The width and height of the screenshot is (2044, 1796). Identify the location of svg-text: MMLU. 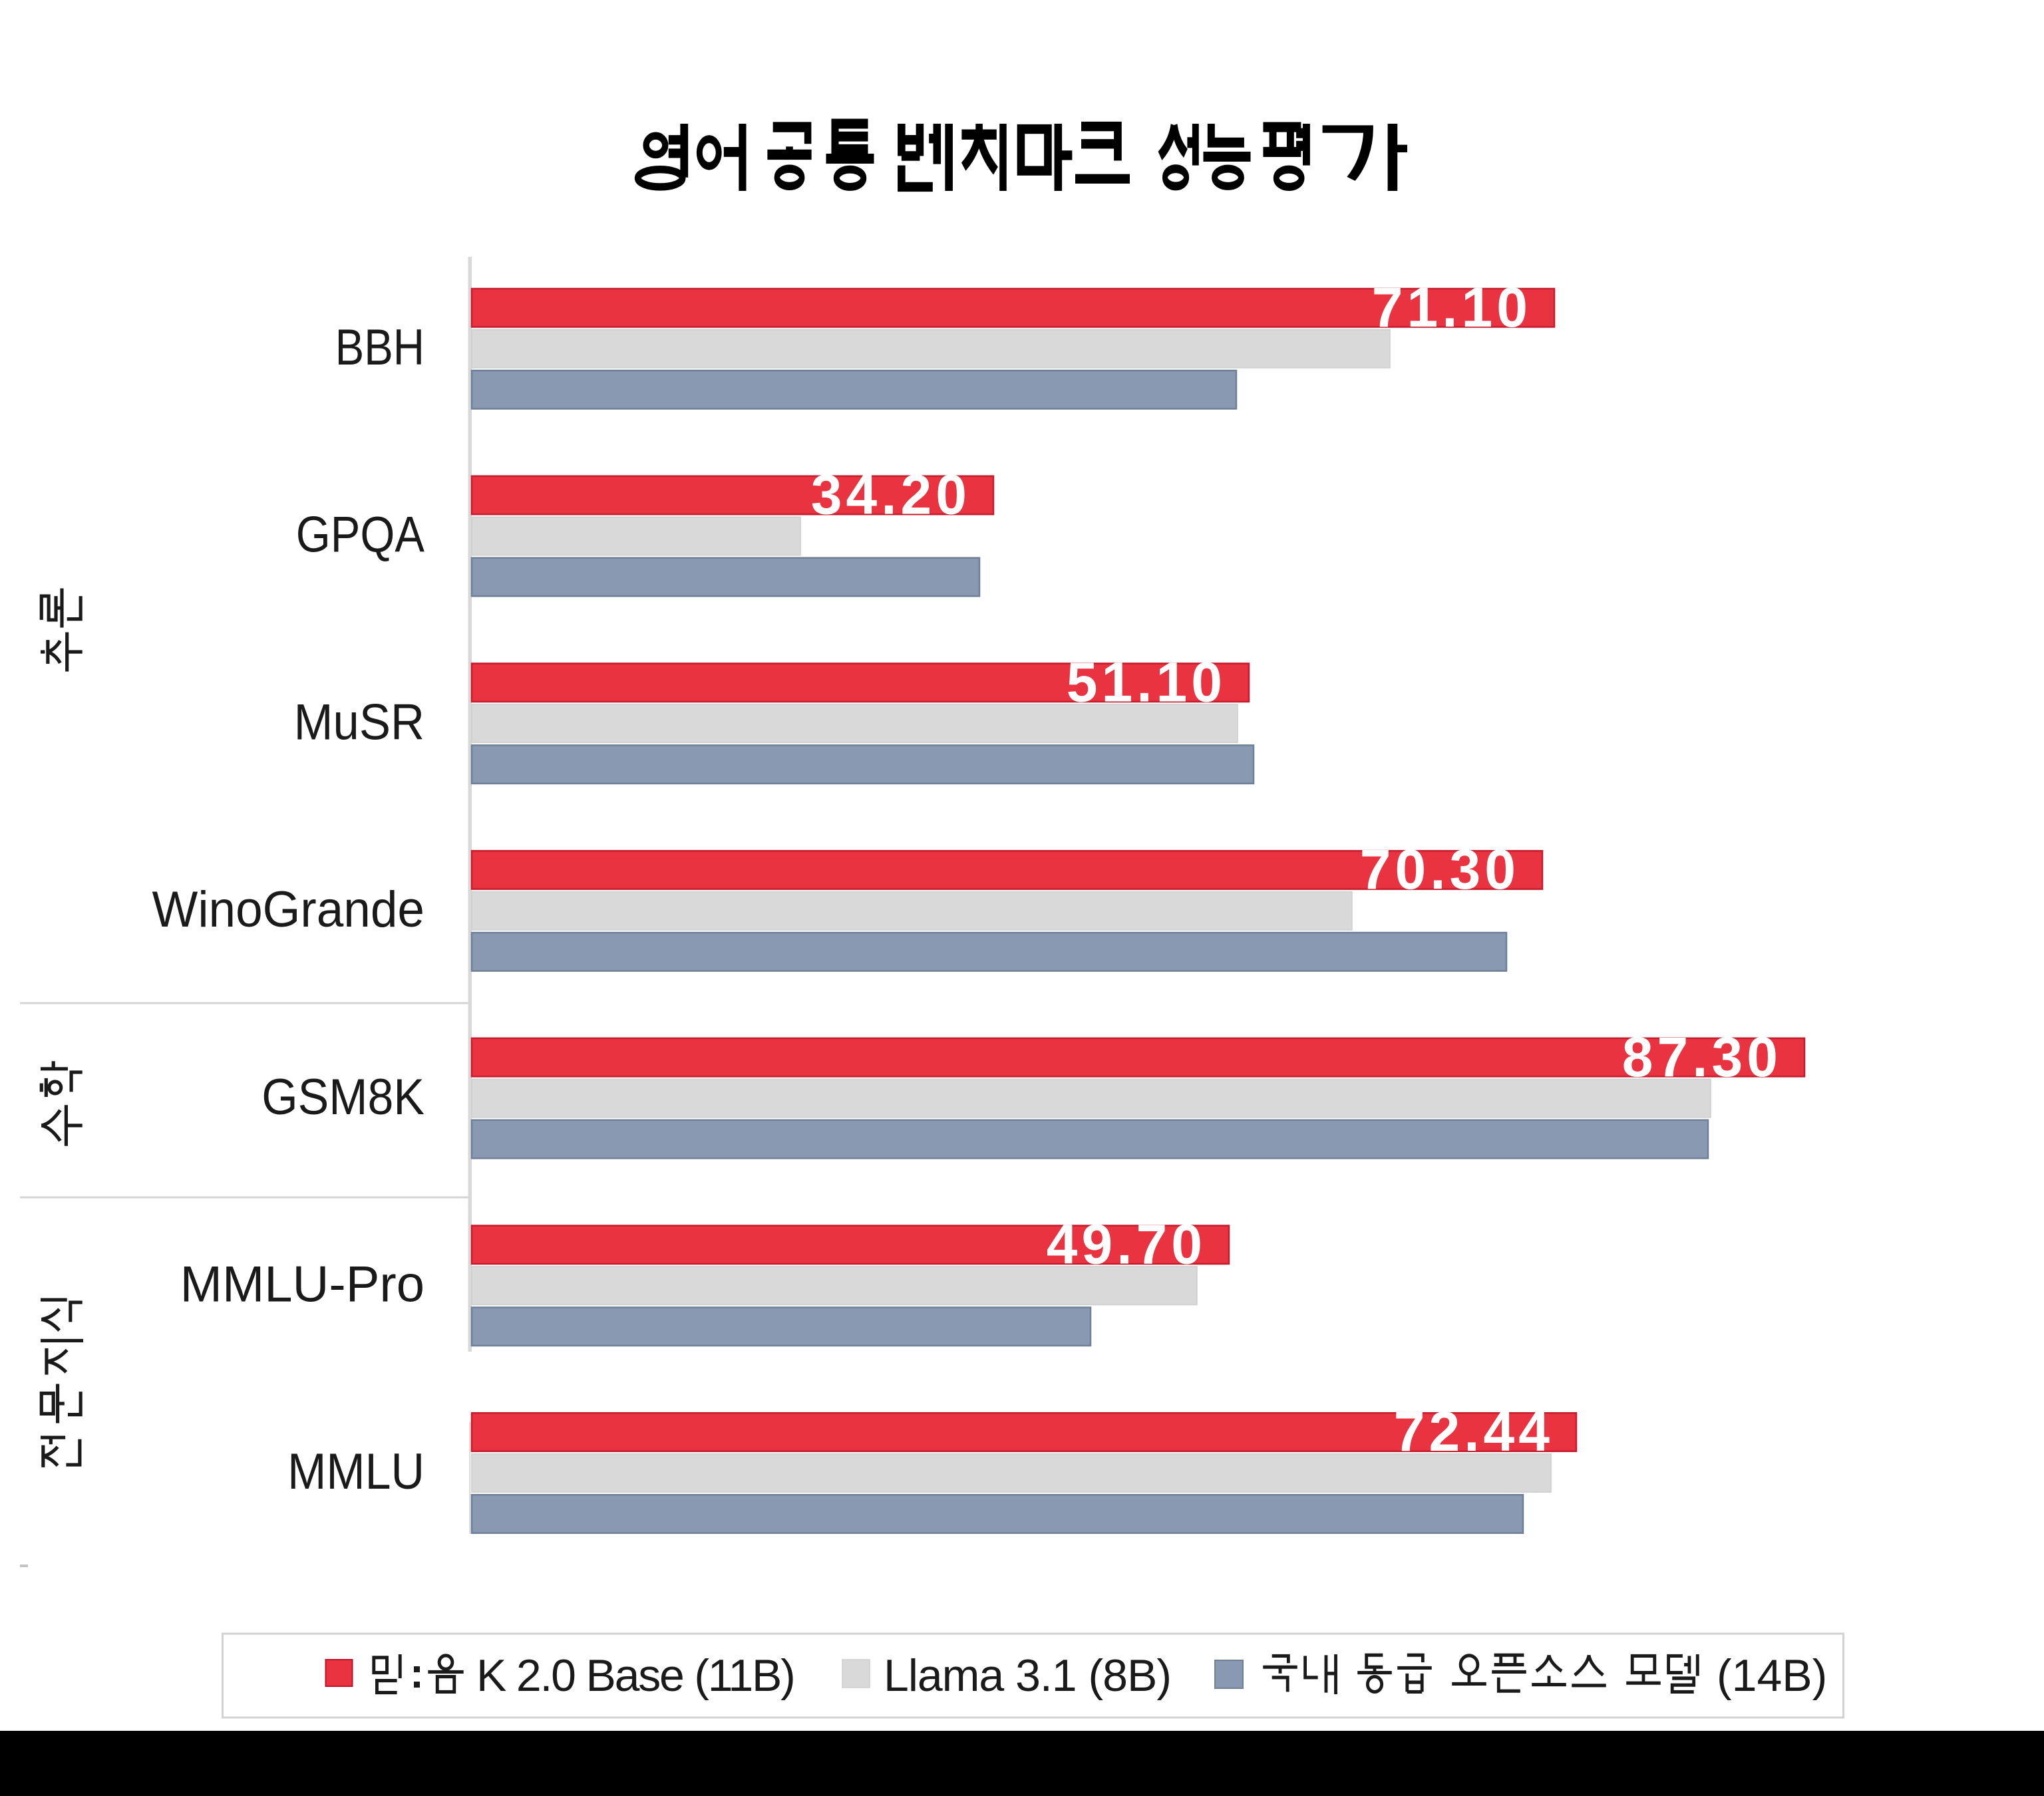
(356, 1472).